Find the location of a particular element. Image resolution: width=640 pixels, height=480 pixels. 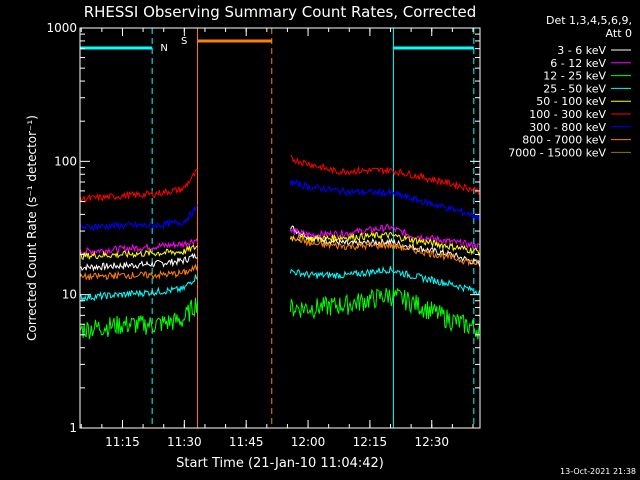

y-tick-label: 100 is located at coordinates (65, 161).